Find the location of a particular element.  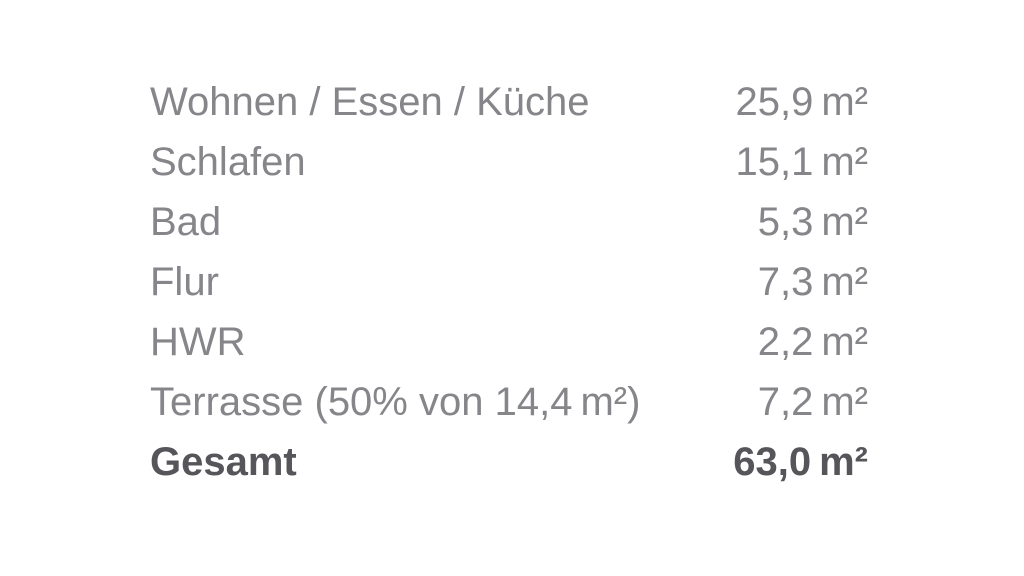

area-row-bad: Bad 5,3 m² is located at coordinates (509, 222).